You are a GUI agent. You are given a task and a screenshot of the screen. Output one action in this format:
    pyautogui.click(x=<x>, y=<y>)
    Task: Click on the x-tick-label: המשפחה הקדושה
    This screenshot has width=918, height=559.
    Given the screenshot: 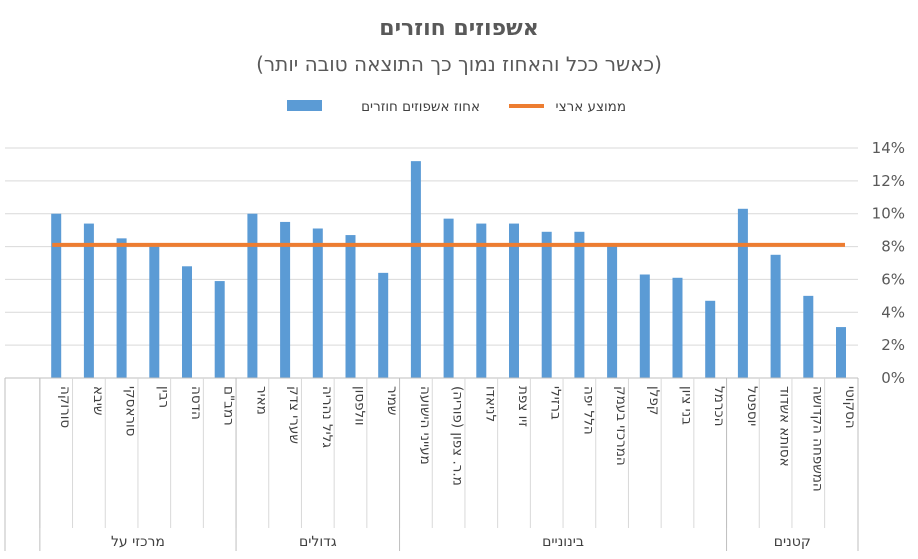 What is the action you would take?
    pyautogui.click(x=817, y=439)
    